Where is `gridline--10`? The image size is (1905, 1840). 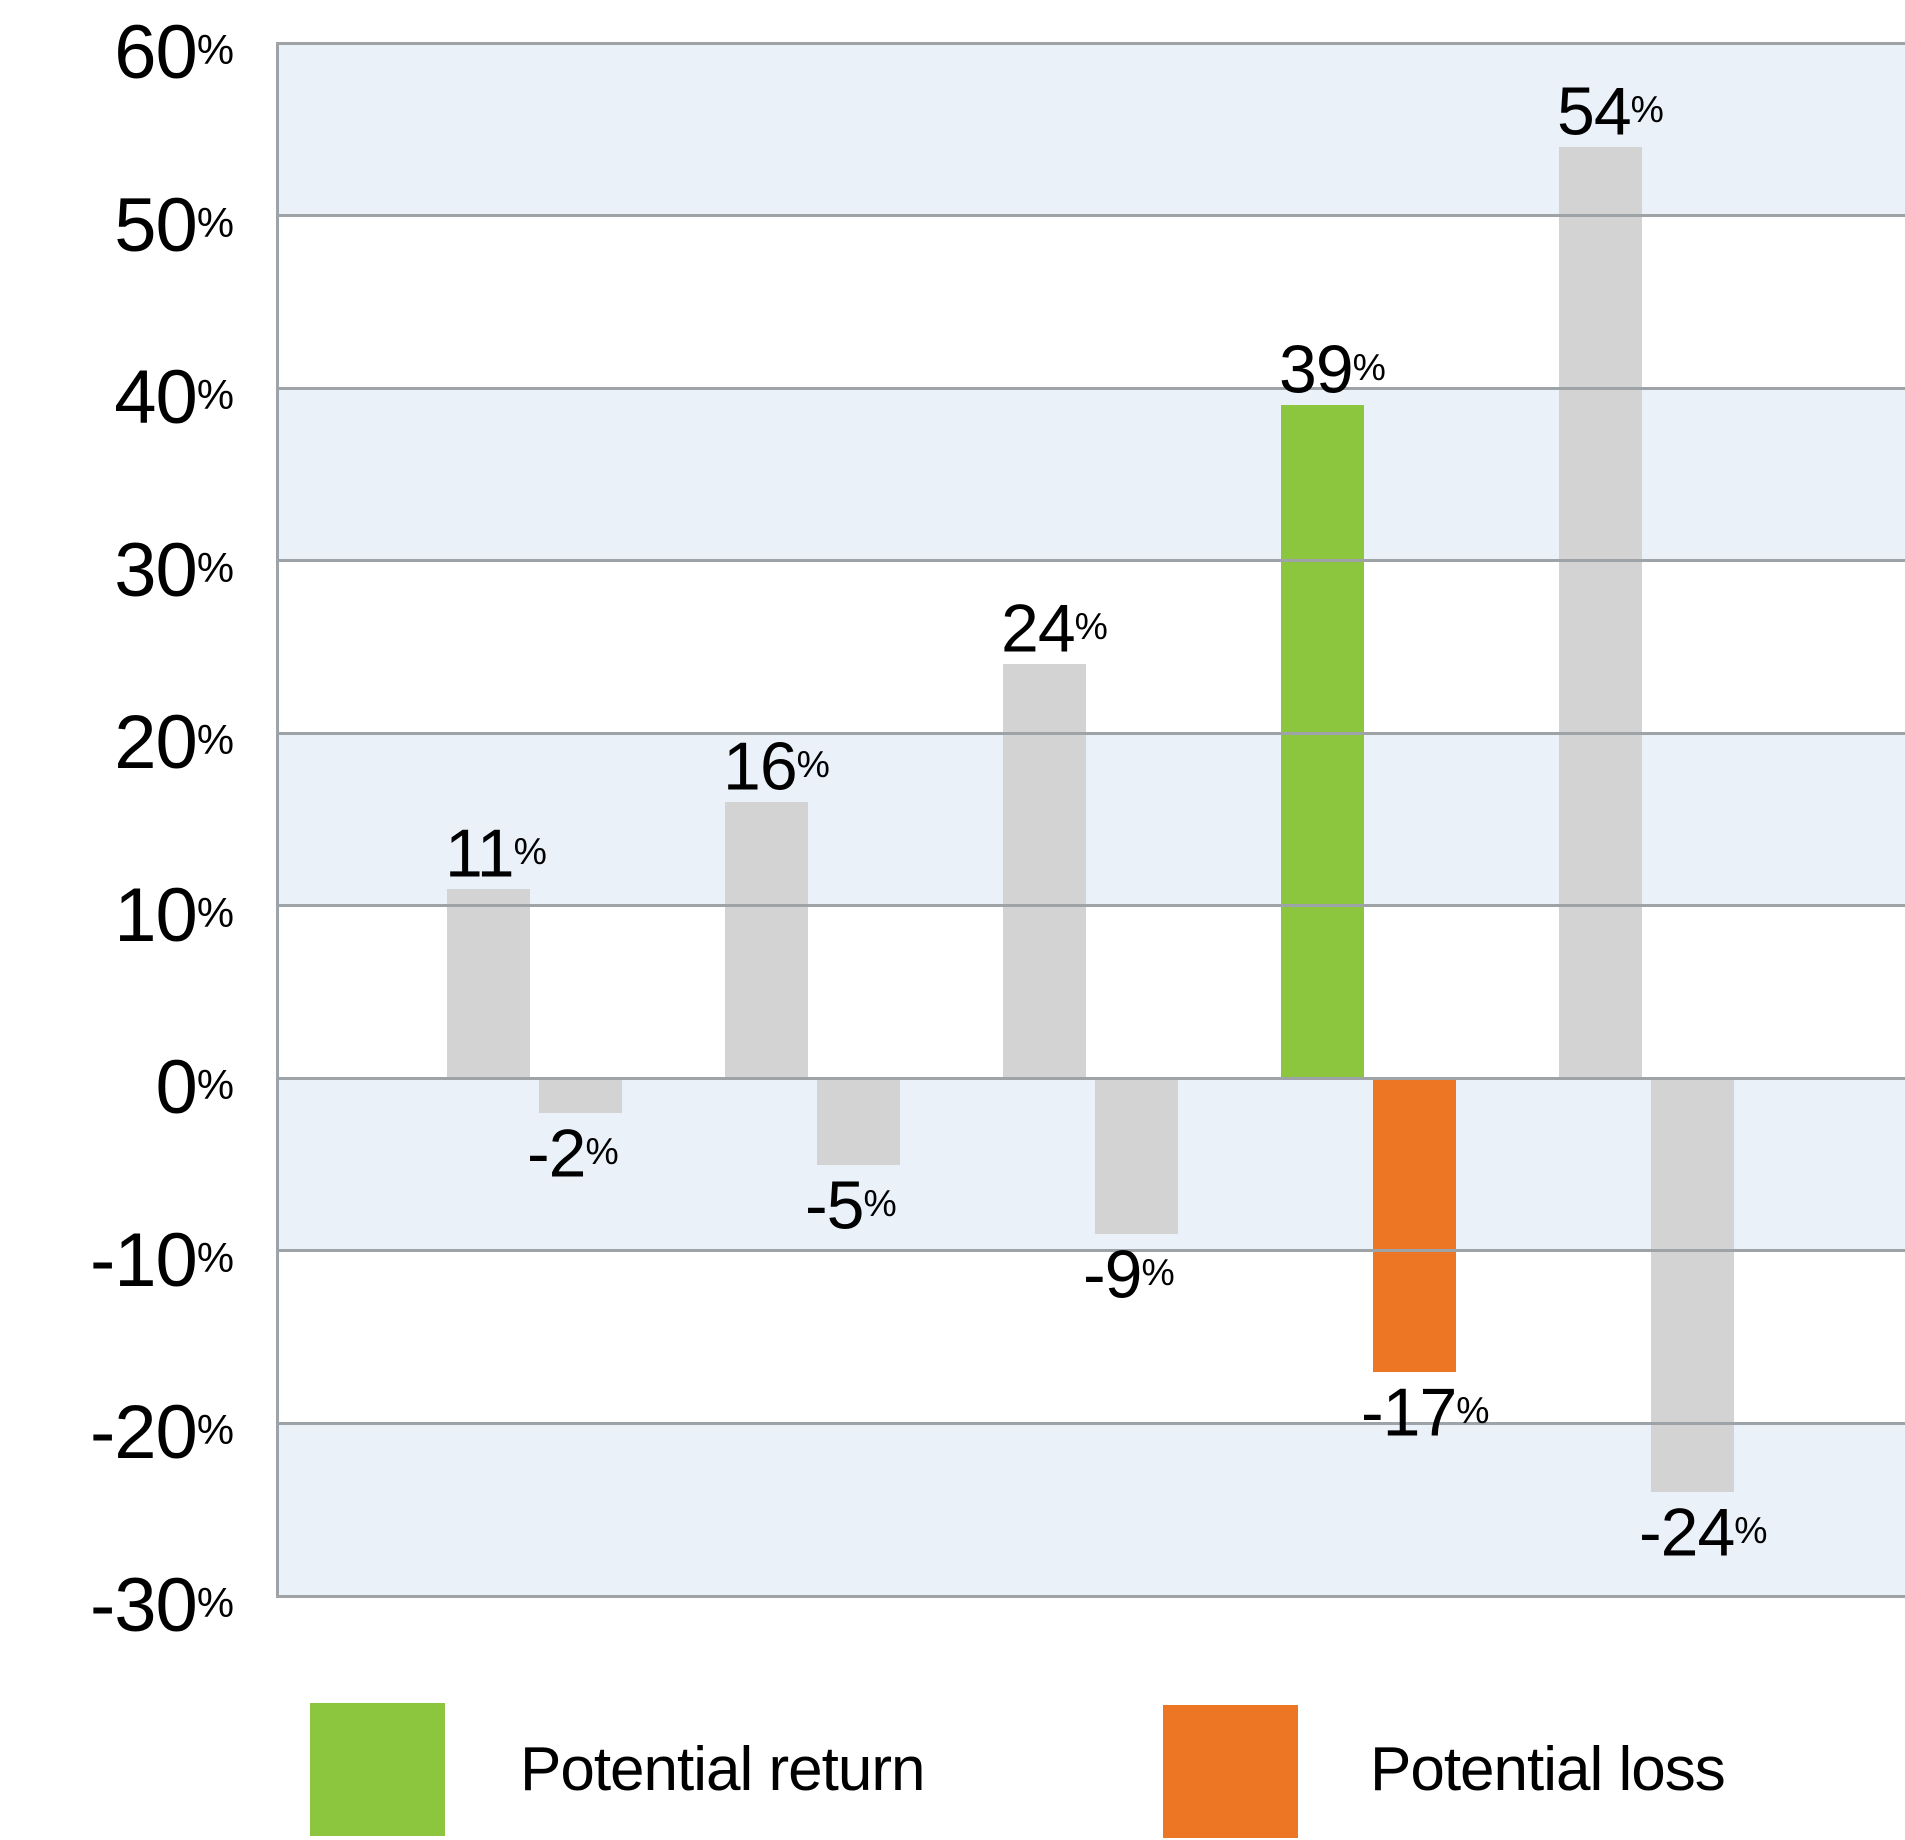 gridline--10 is located at coordinates (1090, 1251).